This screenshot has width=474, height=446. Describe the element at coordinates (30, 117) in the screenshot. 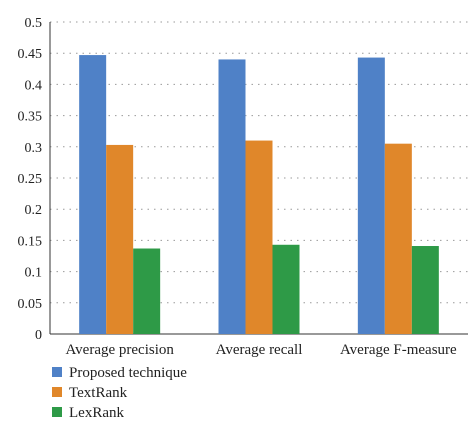

I see `y-tick-label: 0.35` at that location.